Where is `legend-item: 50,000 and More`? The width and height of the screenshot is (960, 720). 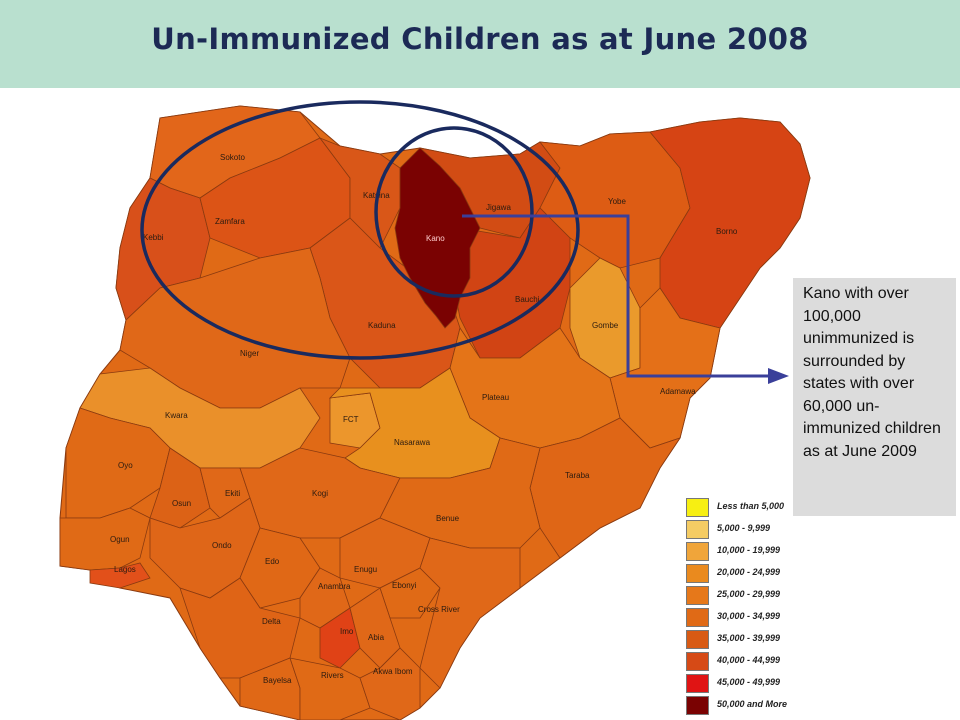
legend-item: 50,000 and More is located at coordinates (737, 705).